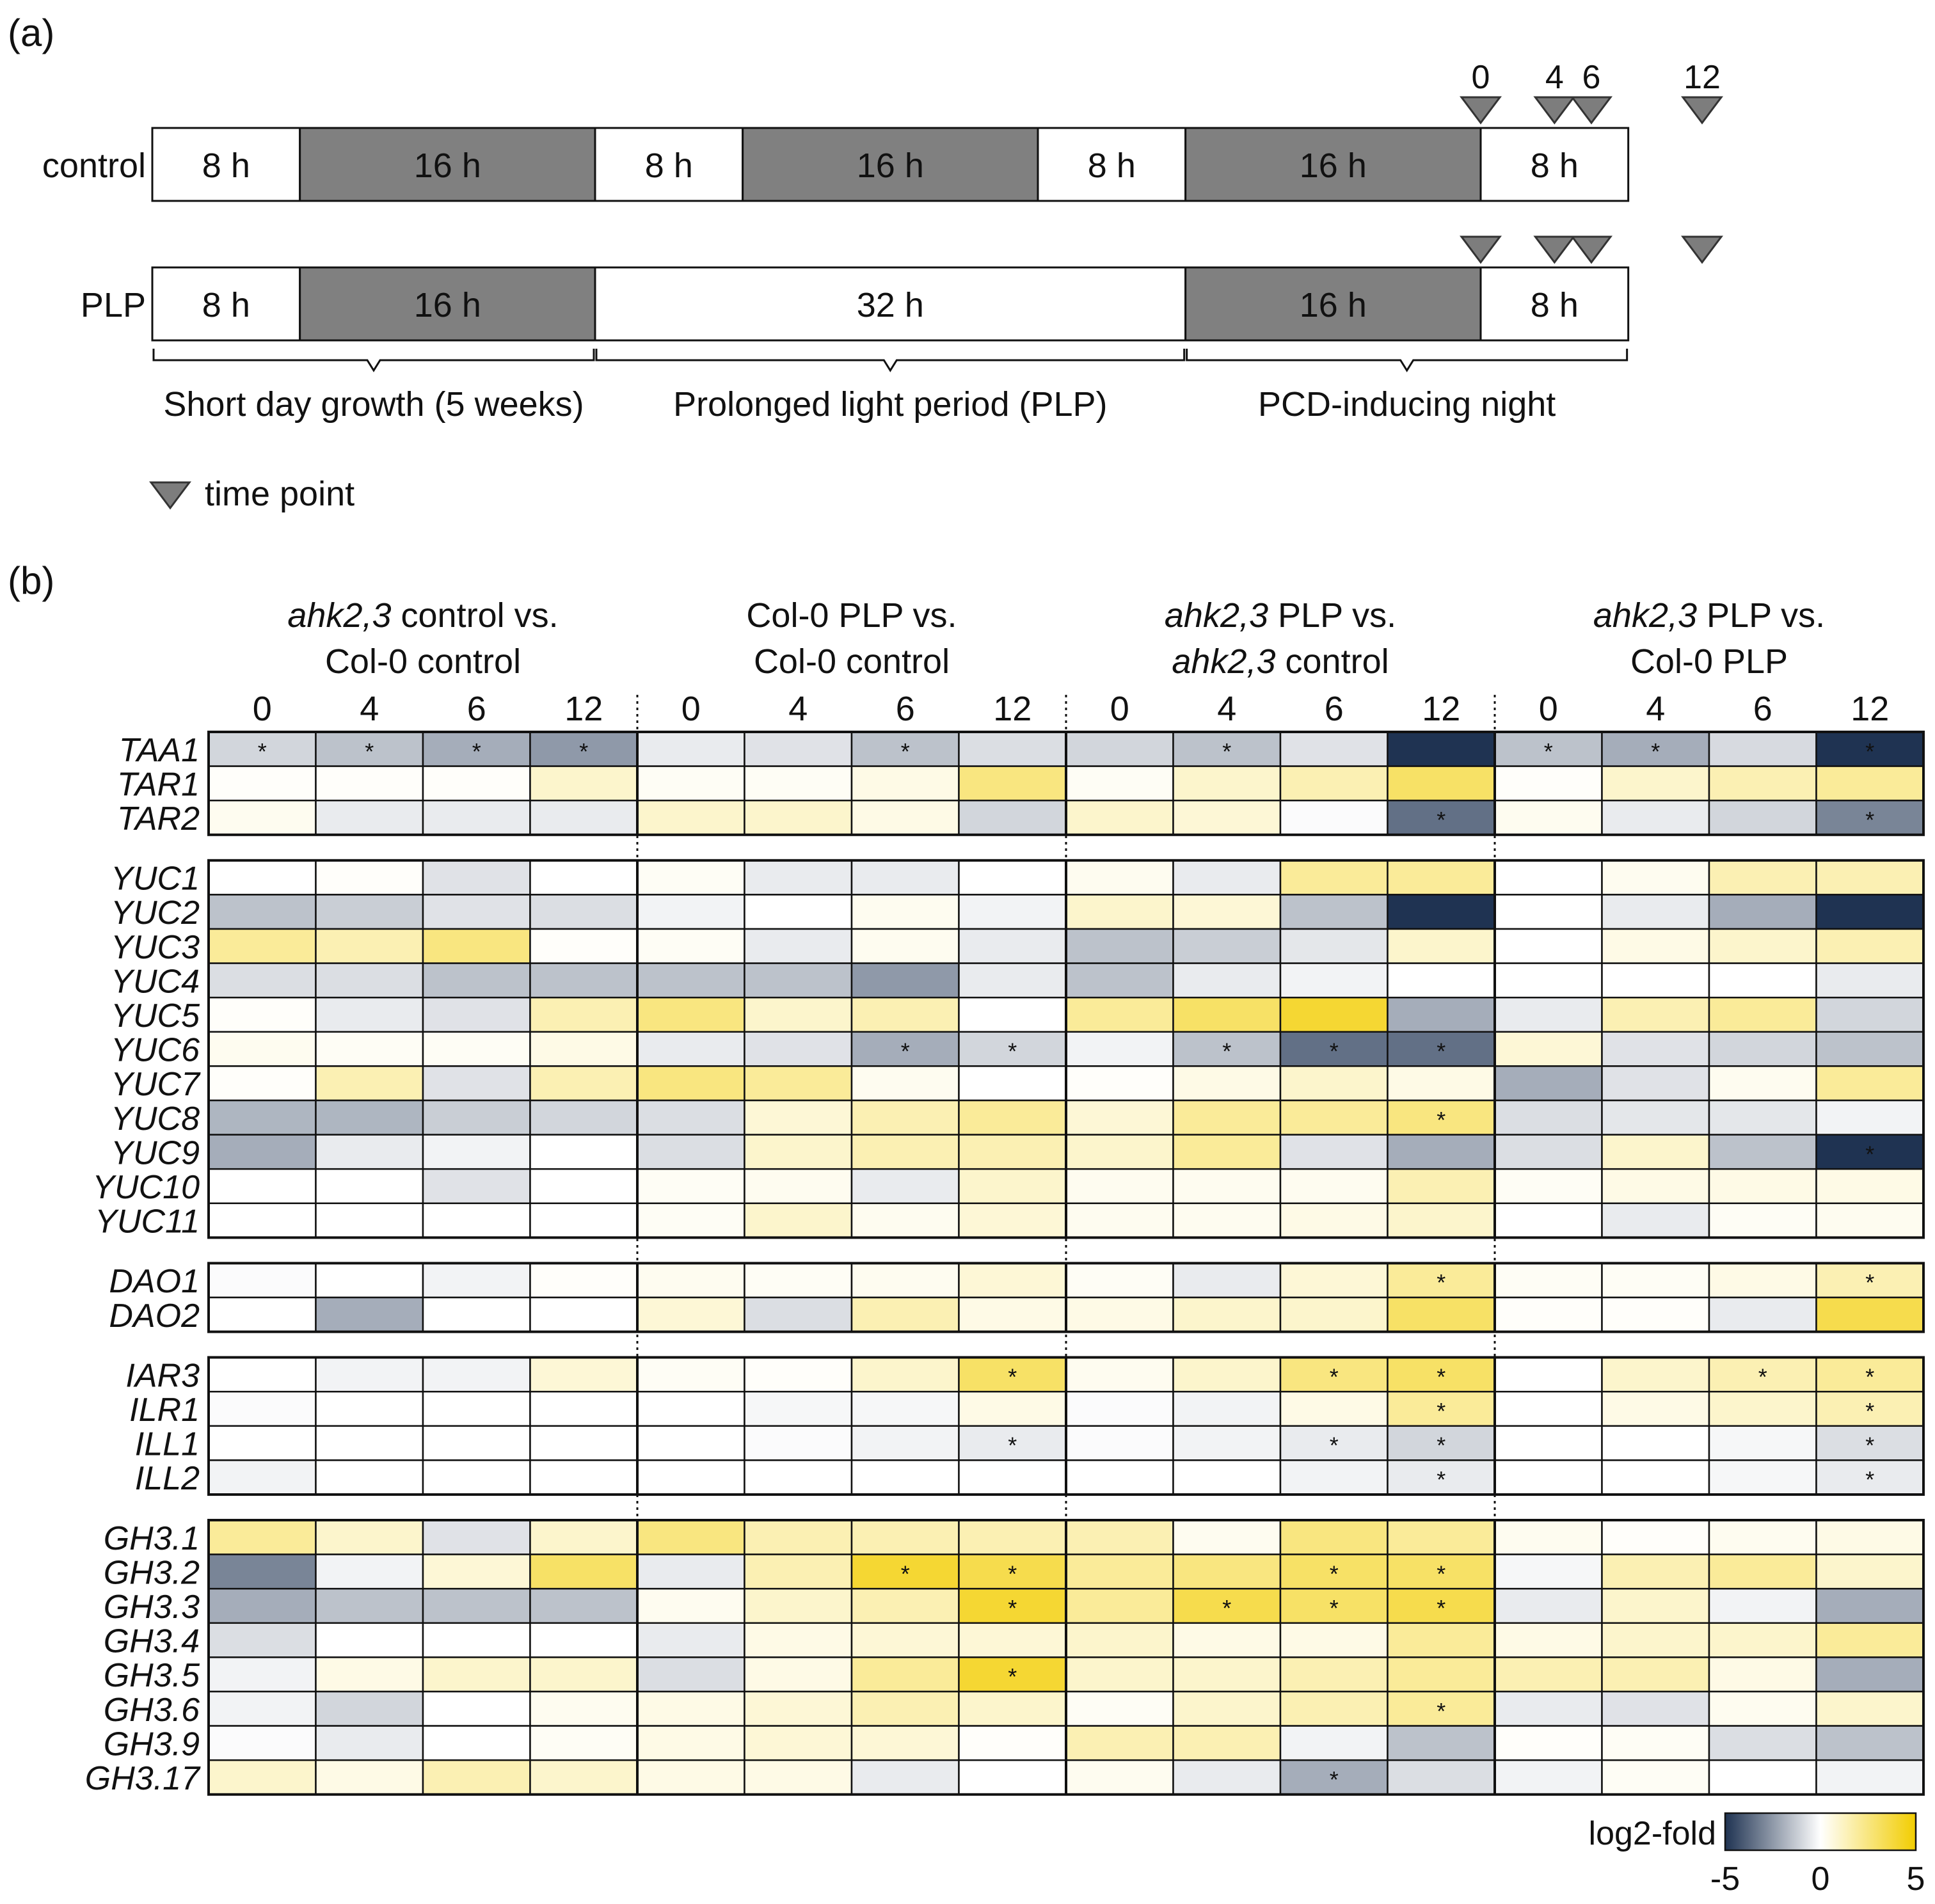  What do you see at coordinates (152, 1744) in the screenshot?
I see `gene-label: GH3.9` at bounding box center [152, 1744].